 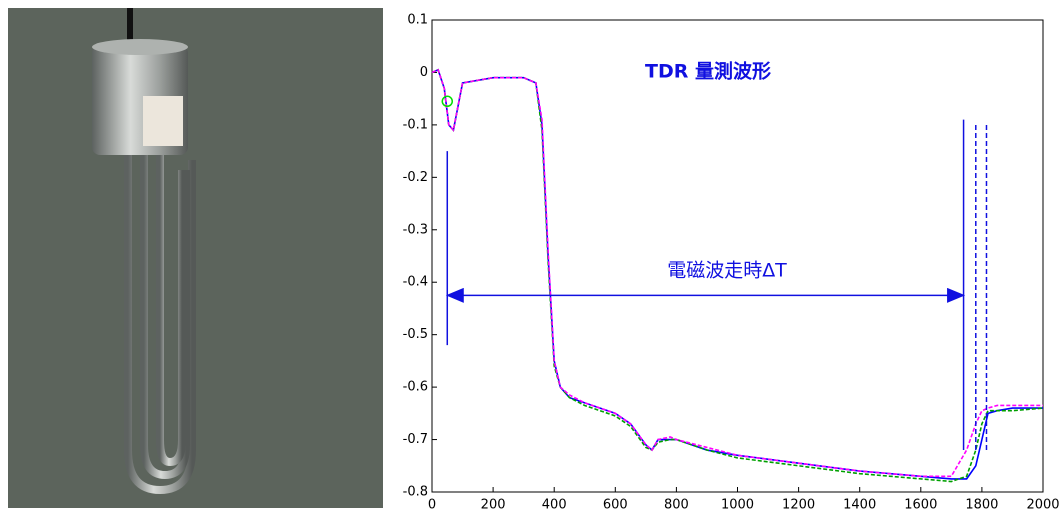 I want to click on x-tick-label: 1800, so click(x=981, y=505).